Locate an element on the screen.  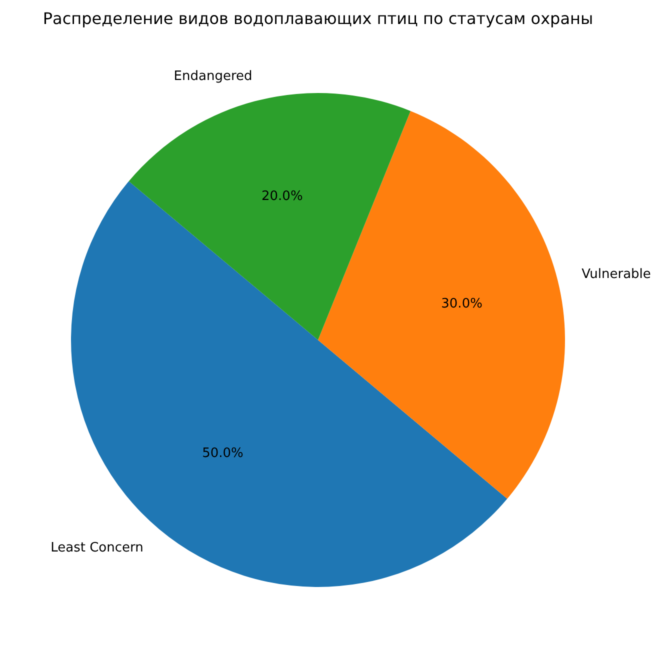
data-label: 50.0% is located at coordinates (223, 454).